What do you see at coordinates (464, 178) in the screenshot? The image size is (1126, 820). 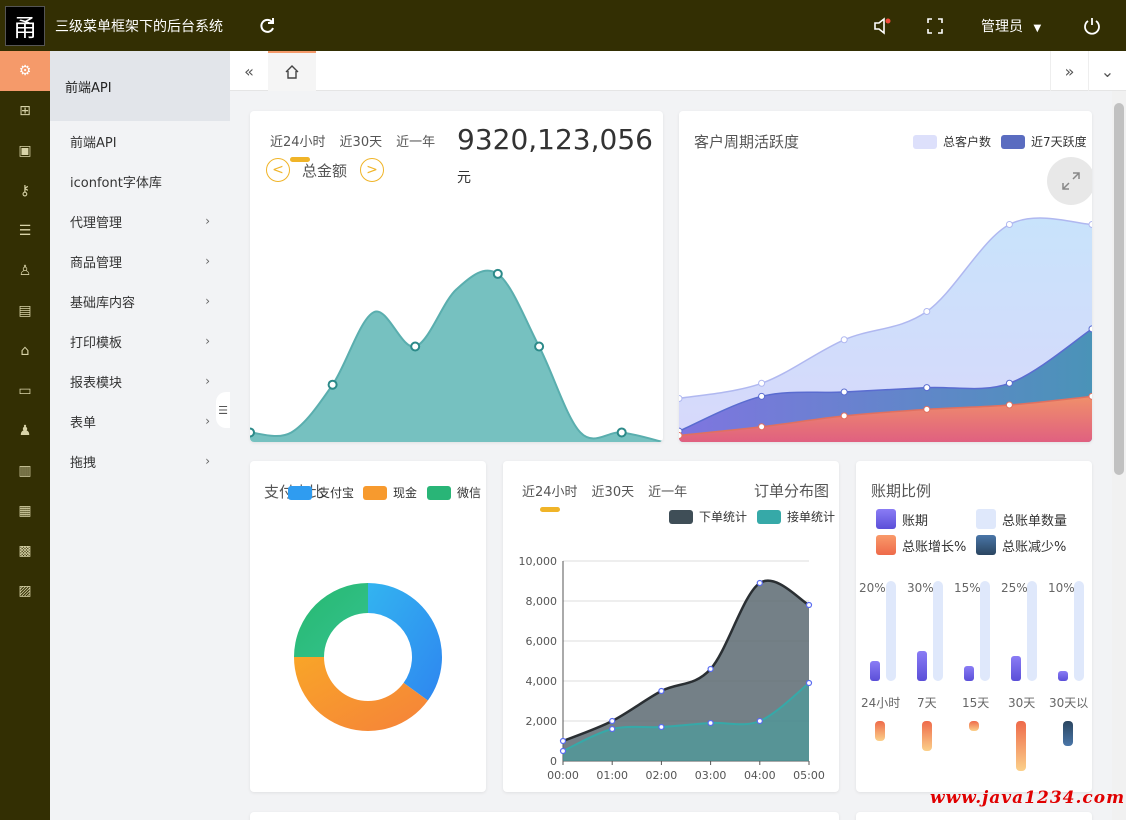 I see `amount-unit: 元` at bounding box center [464, 178].